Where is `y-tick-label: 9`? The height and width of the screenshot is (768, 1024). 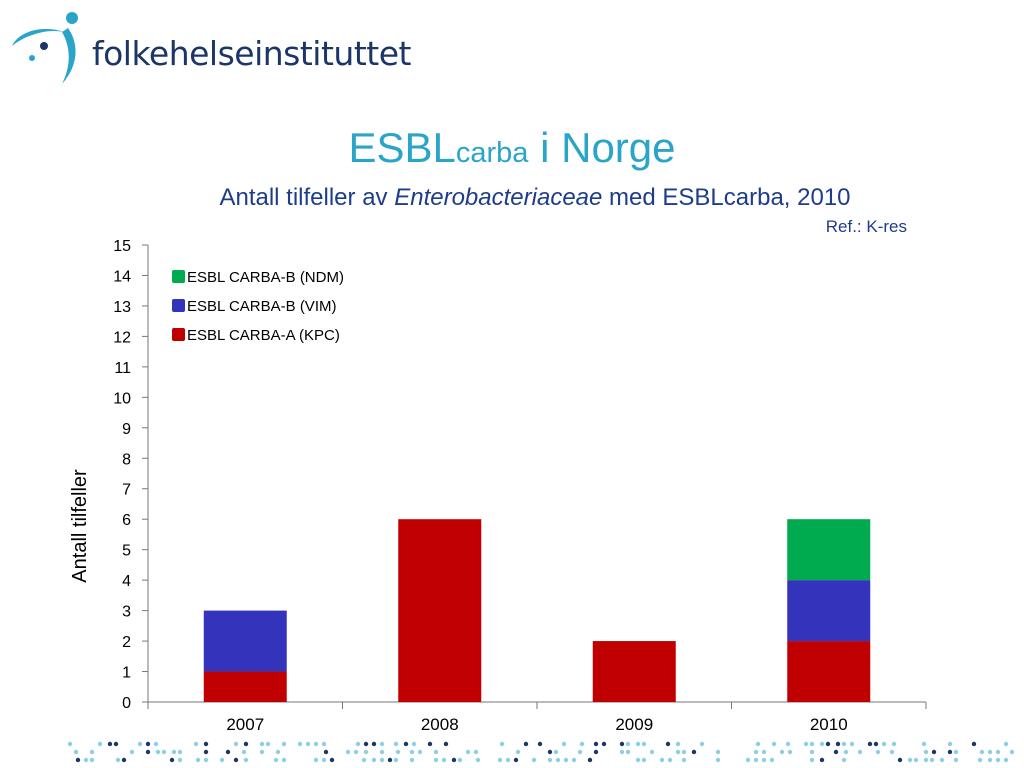
y-tick-label: 9 is located at coordinates (126, 429).